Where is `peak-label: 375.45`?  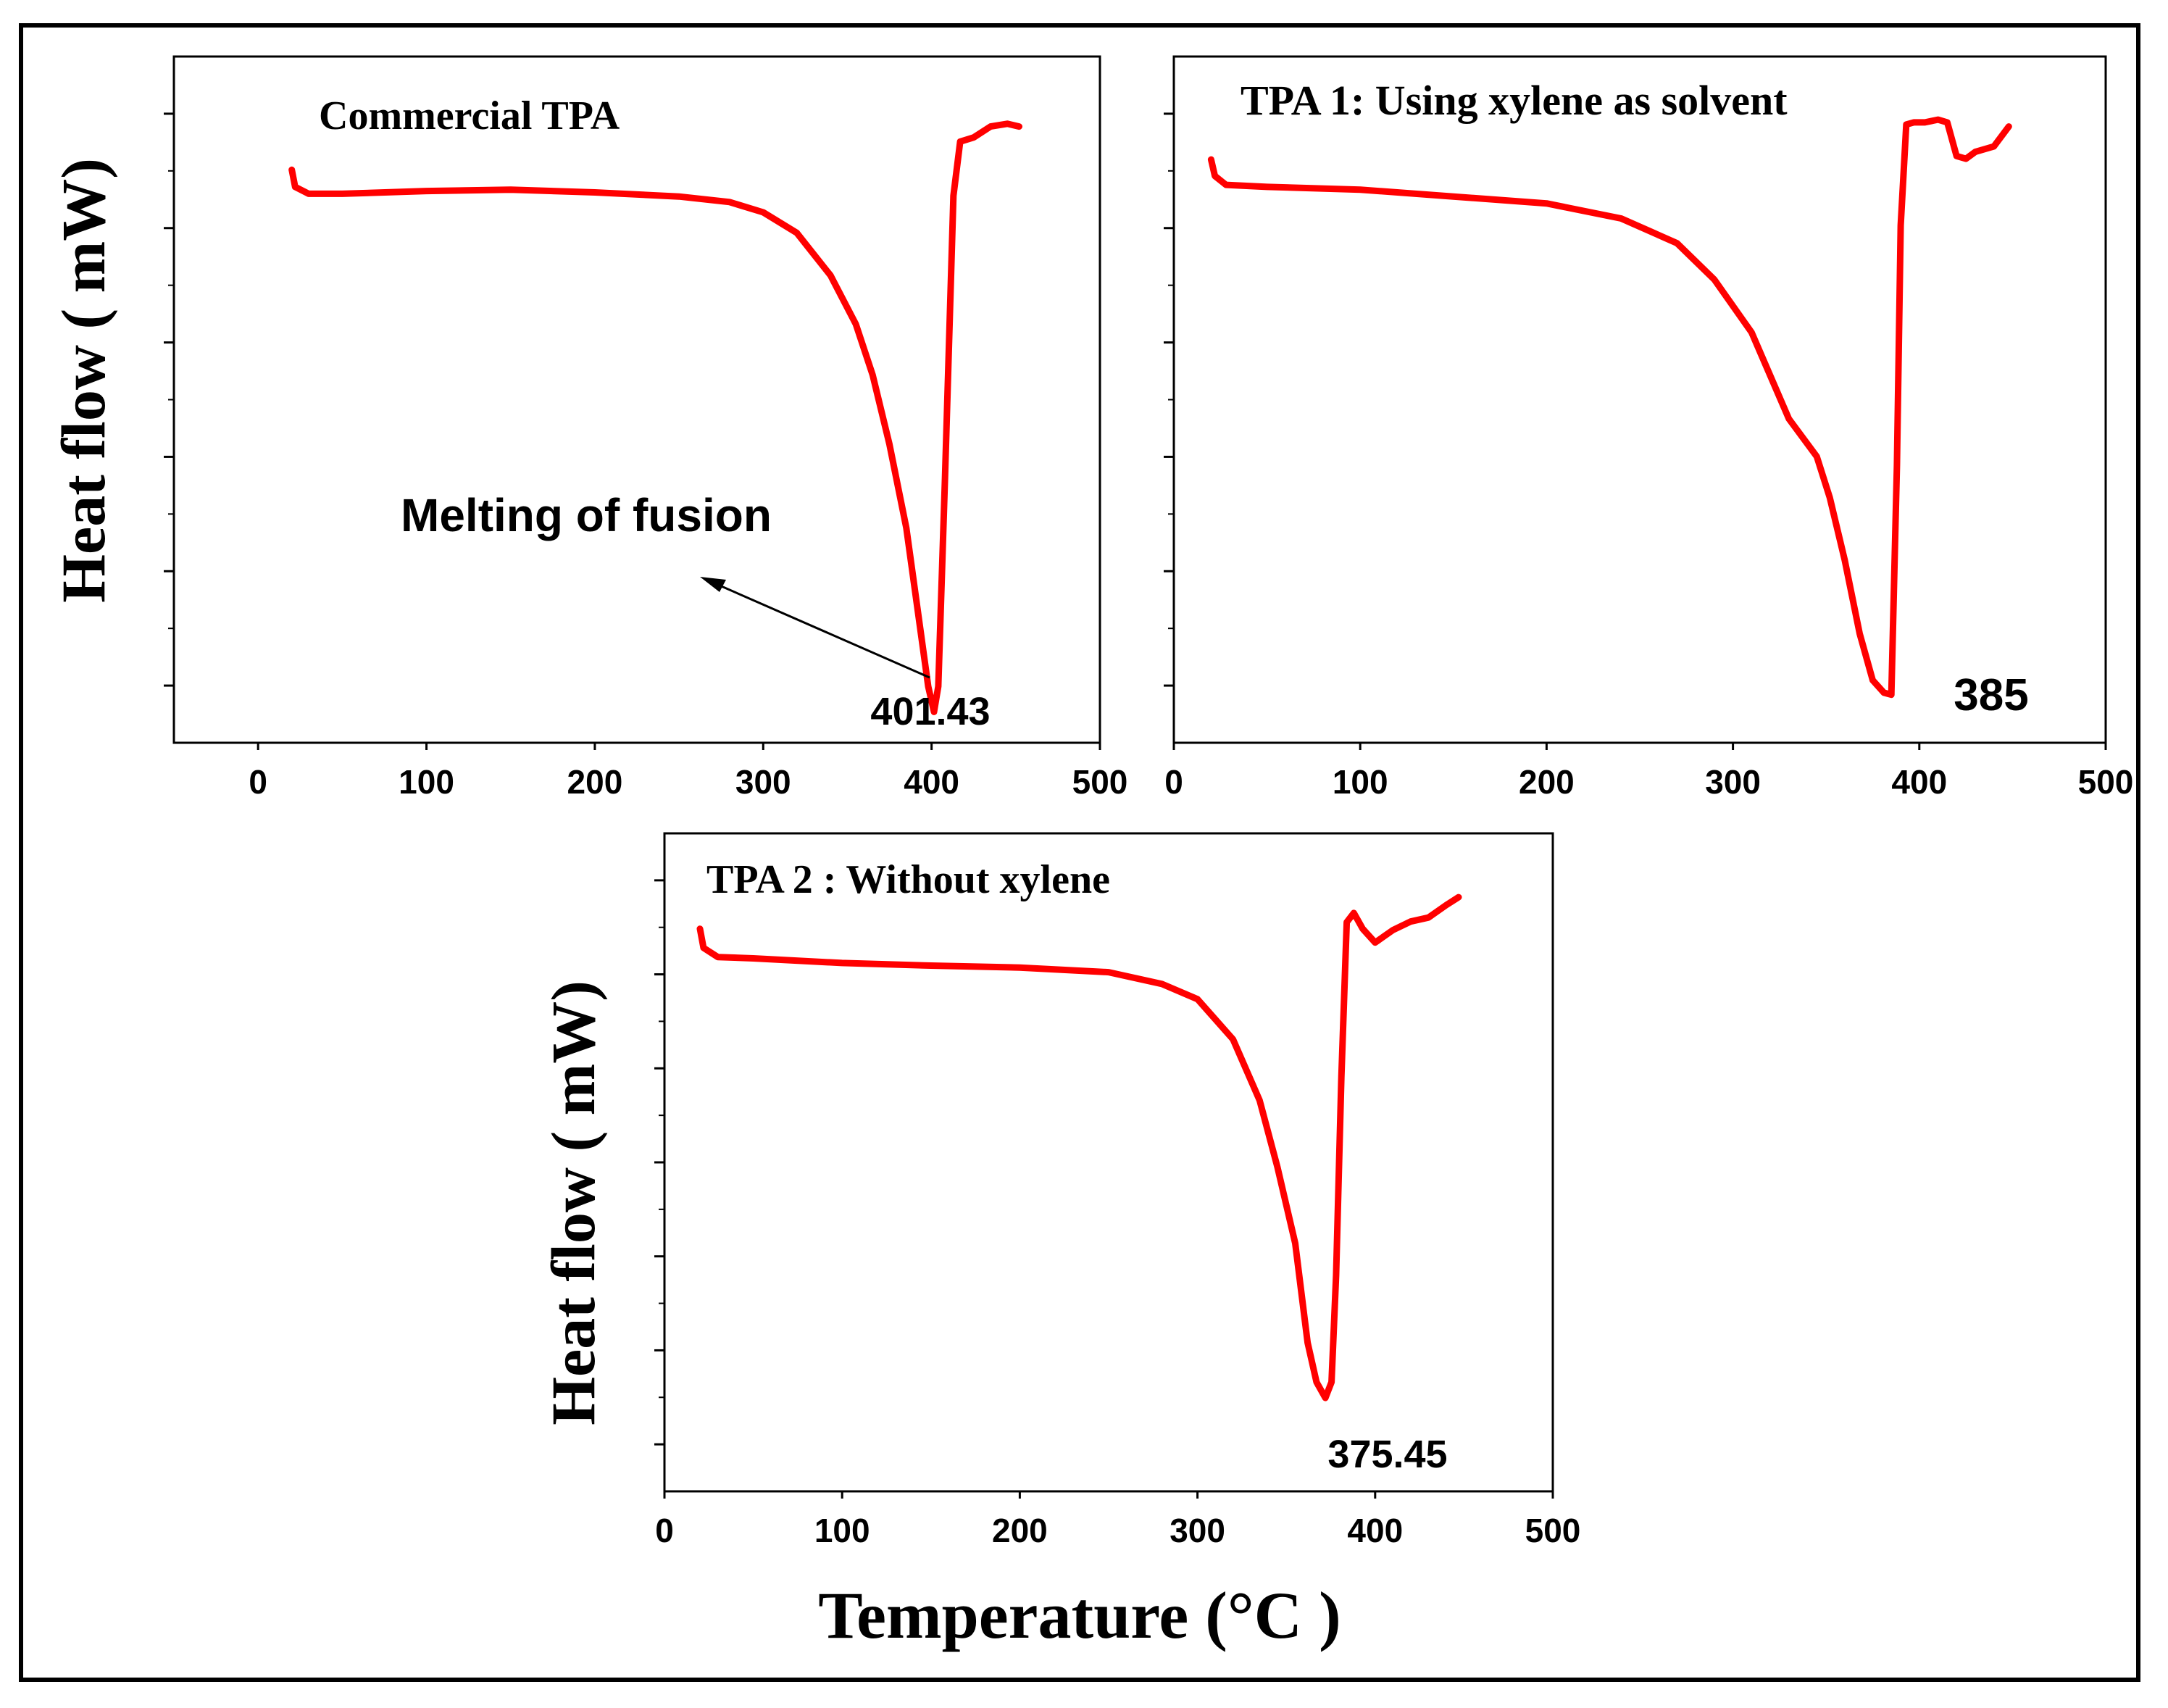 peak-label: 375.45 is located at coordinates (1387, 1454).